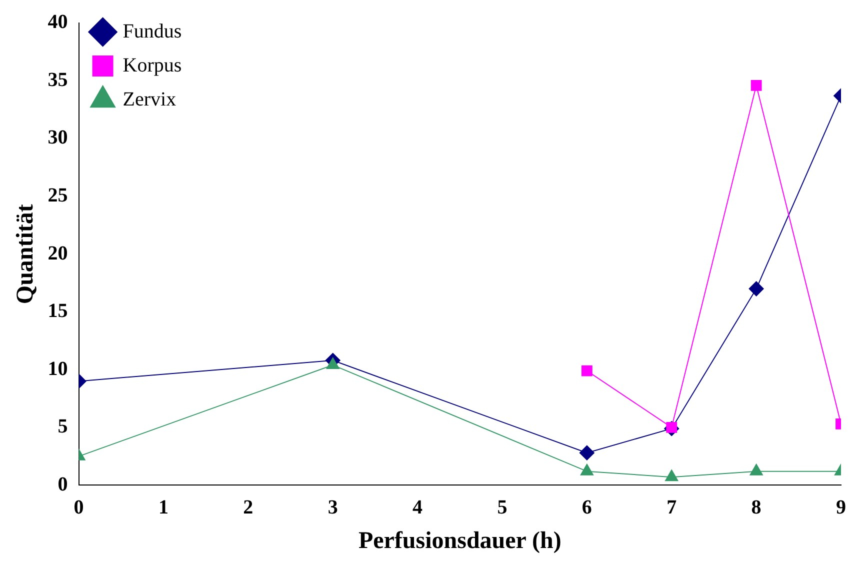  I want to click on y-tick-label: 20, so click(58, 253).